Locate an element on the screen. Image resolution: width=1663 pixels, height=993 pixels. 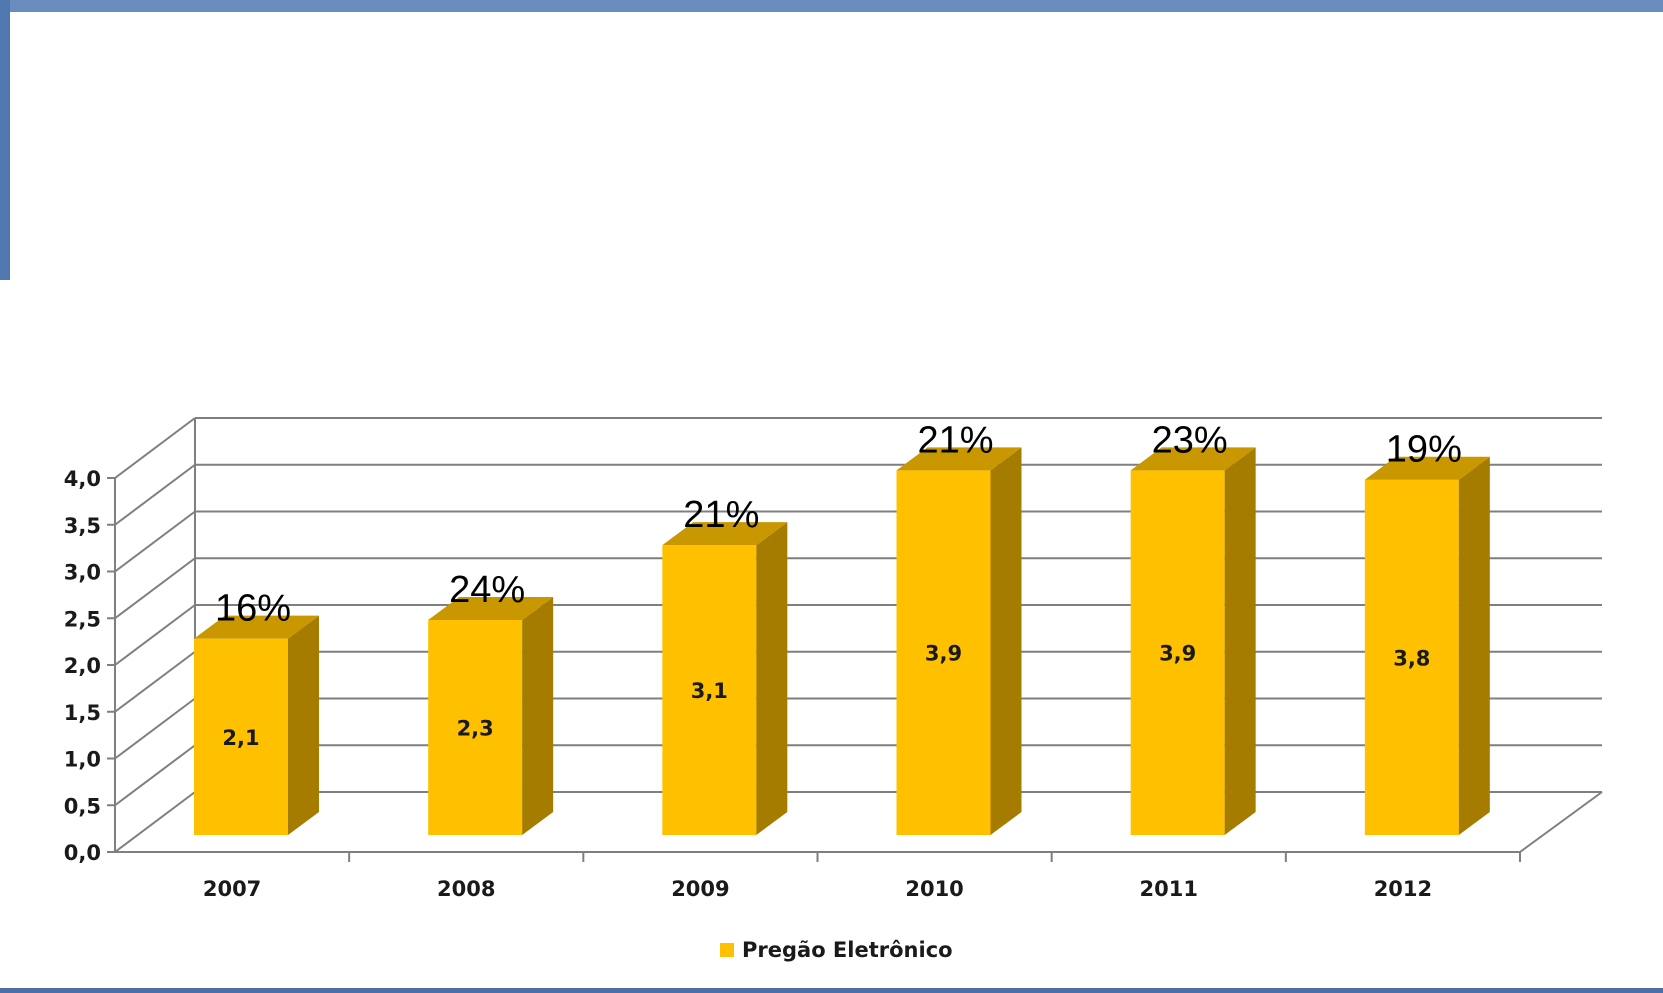
y-tick-label: 3,5 is located at coordinates (82, 526).